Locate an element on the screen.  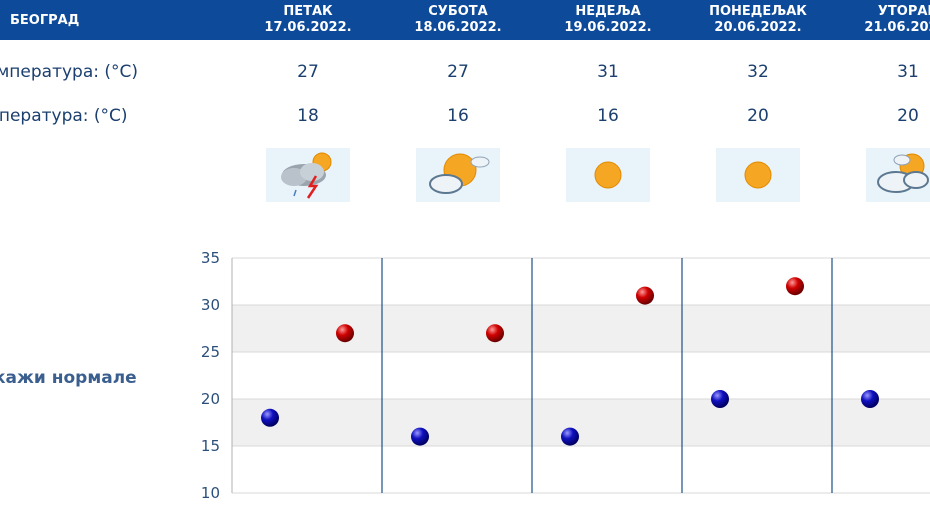
day-date: 17.06.2022. is located at coordinates (308, 27).